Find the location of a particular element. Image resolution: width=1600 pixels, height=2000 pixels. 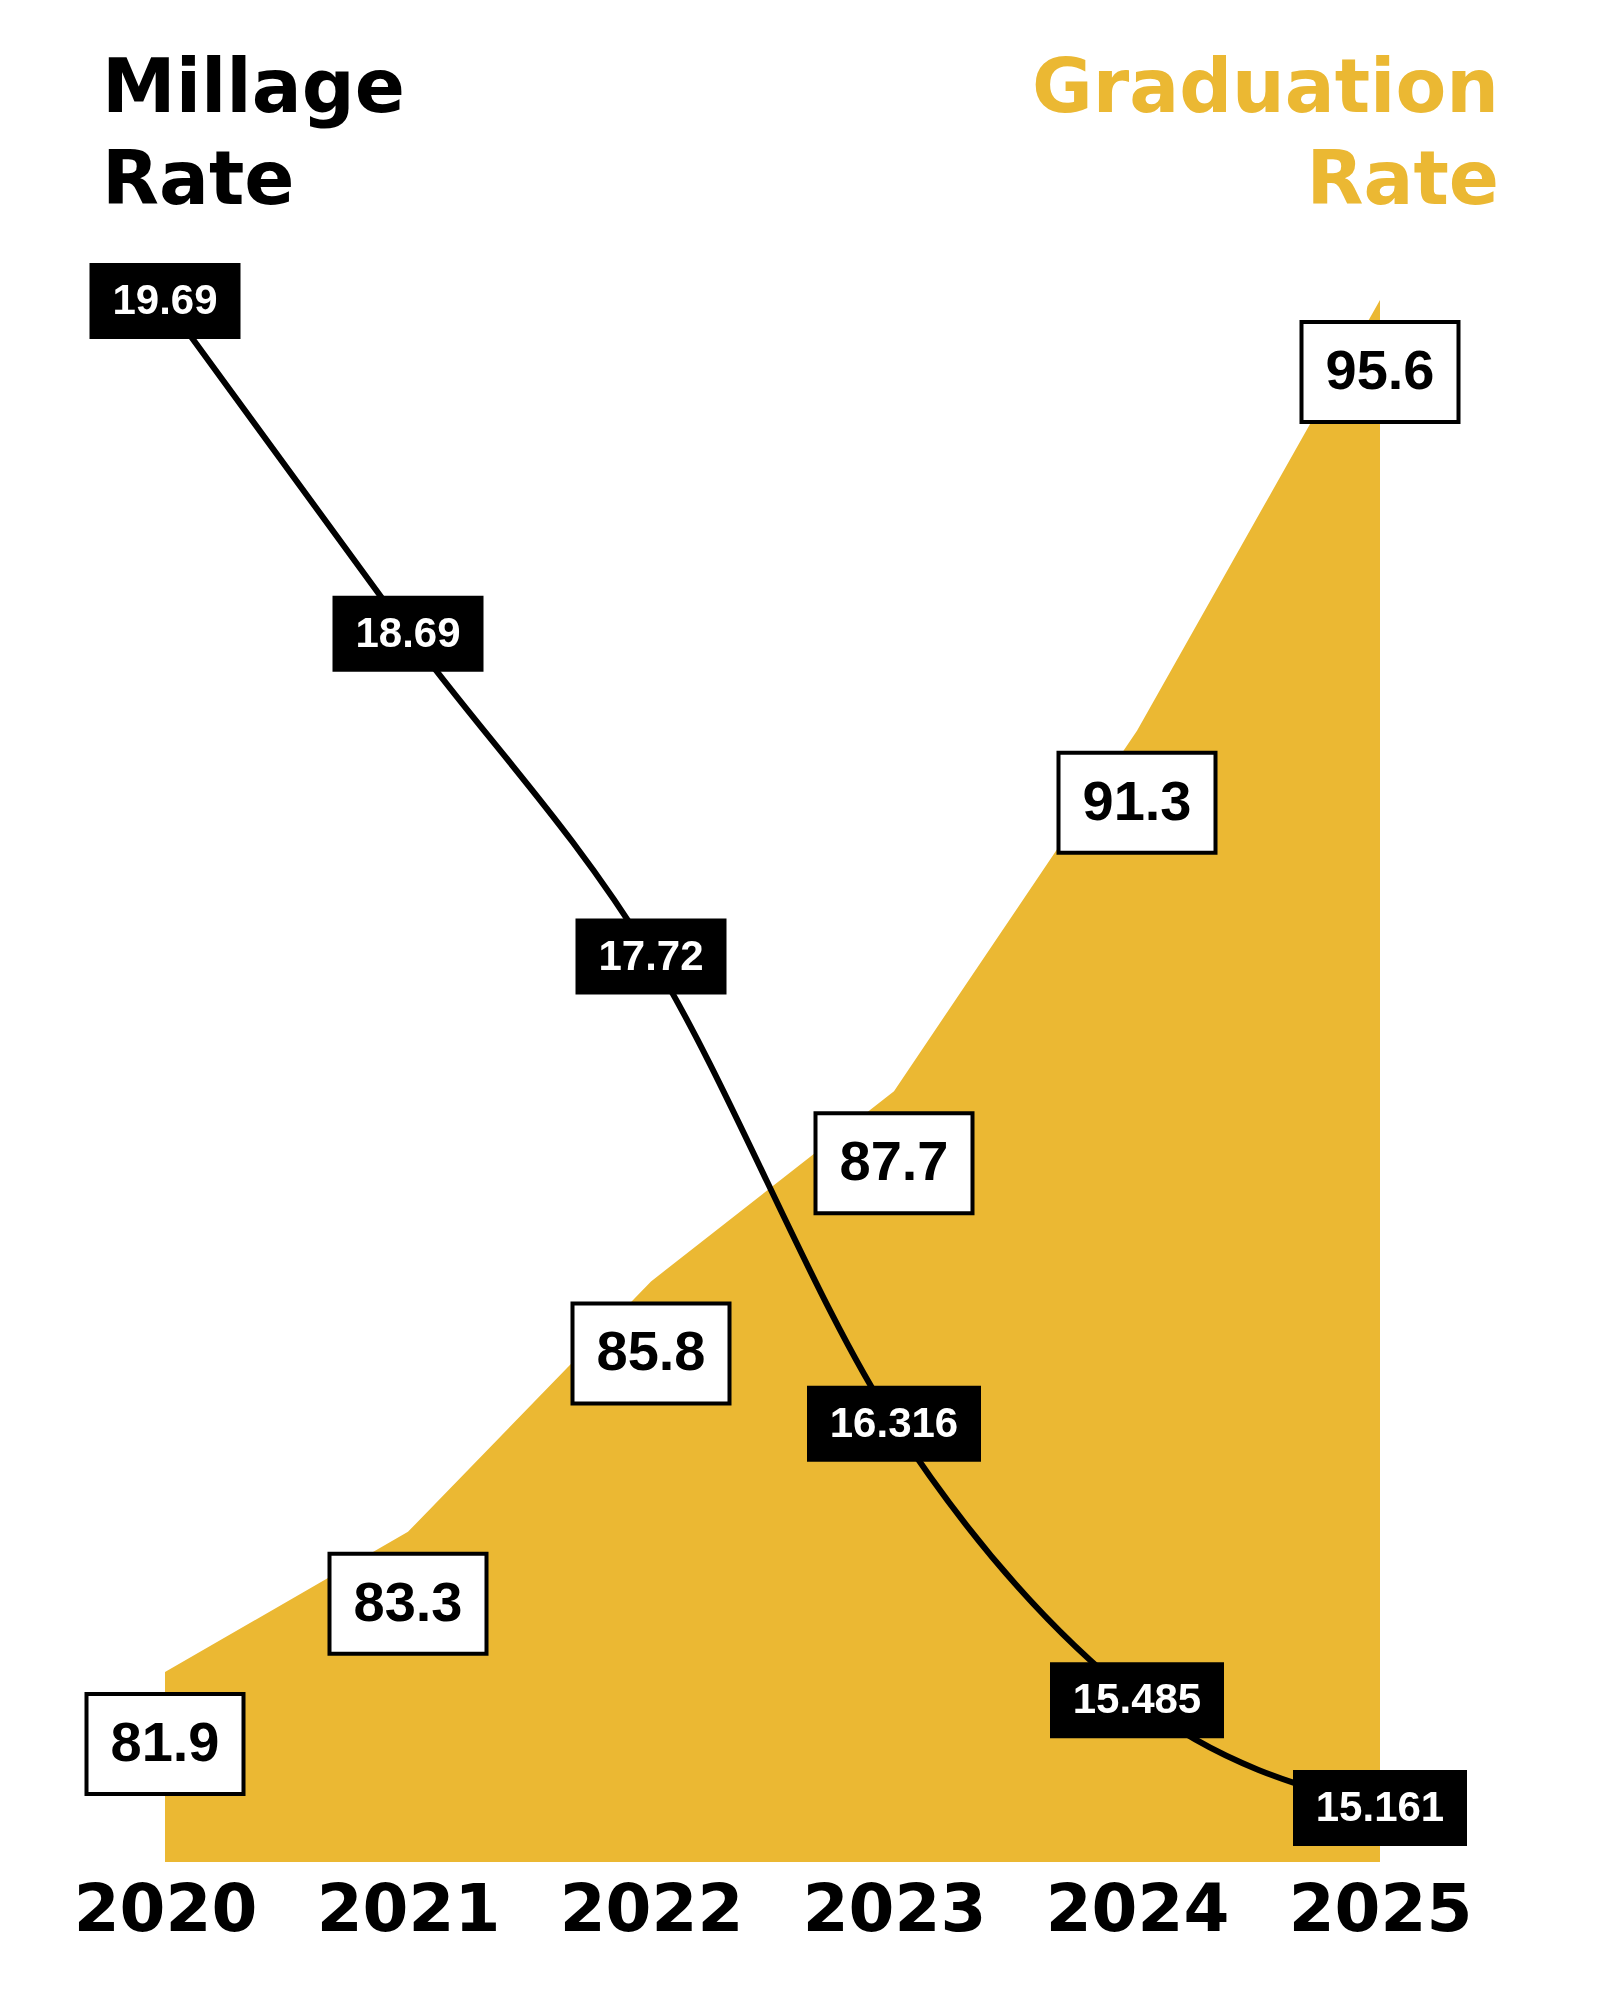

series-label: Millage Rate is located at coordinates (253, 132).